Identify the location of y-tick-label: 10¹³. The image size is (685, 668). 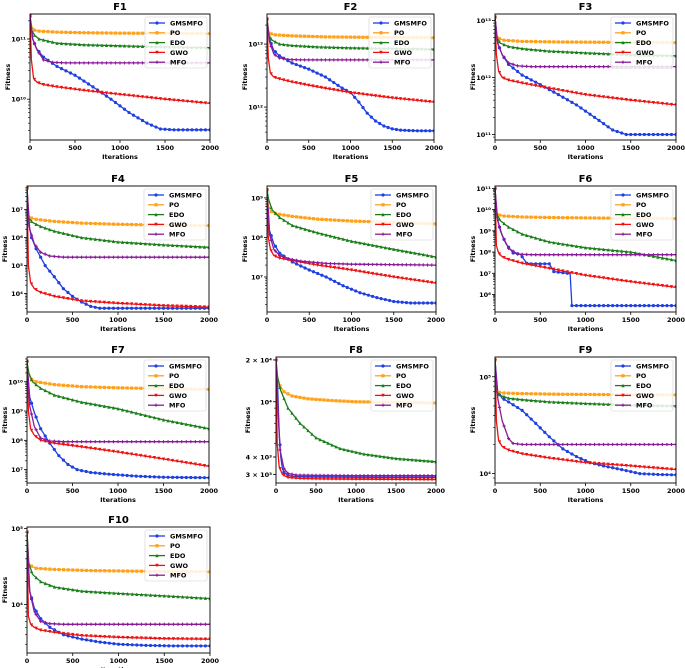
(255, 45).